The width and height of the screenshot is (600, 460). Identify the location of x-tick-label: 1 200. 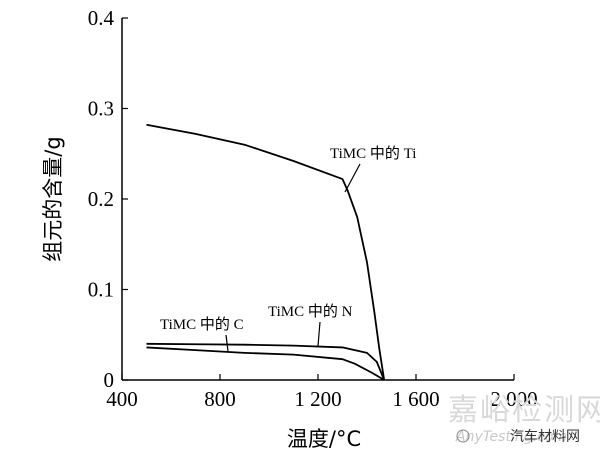
(317, 399).